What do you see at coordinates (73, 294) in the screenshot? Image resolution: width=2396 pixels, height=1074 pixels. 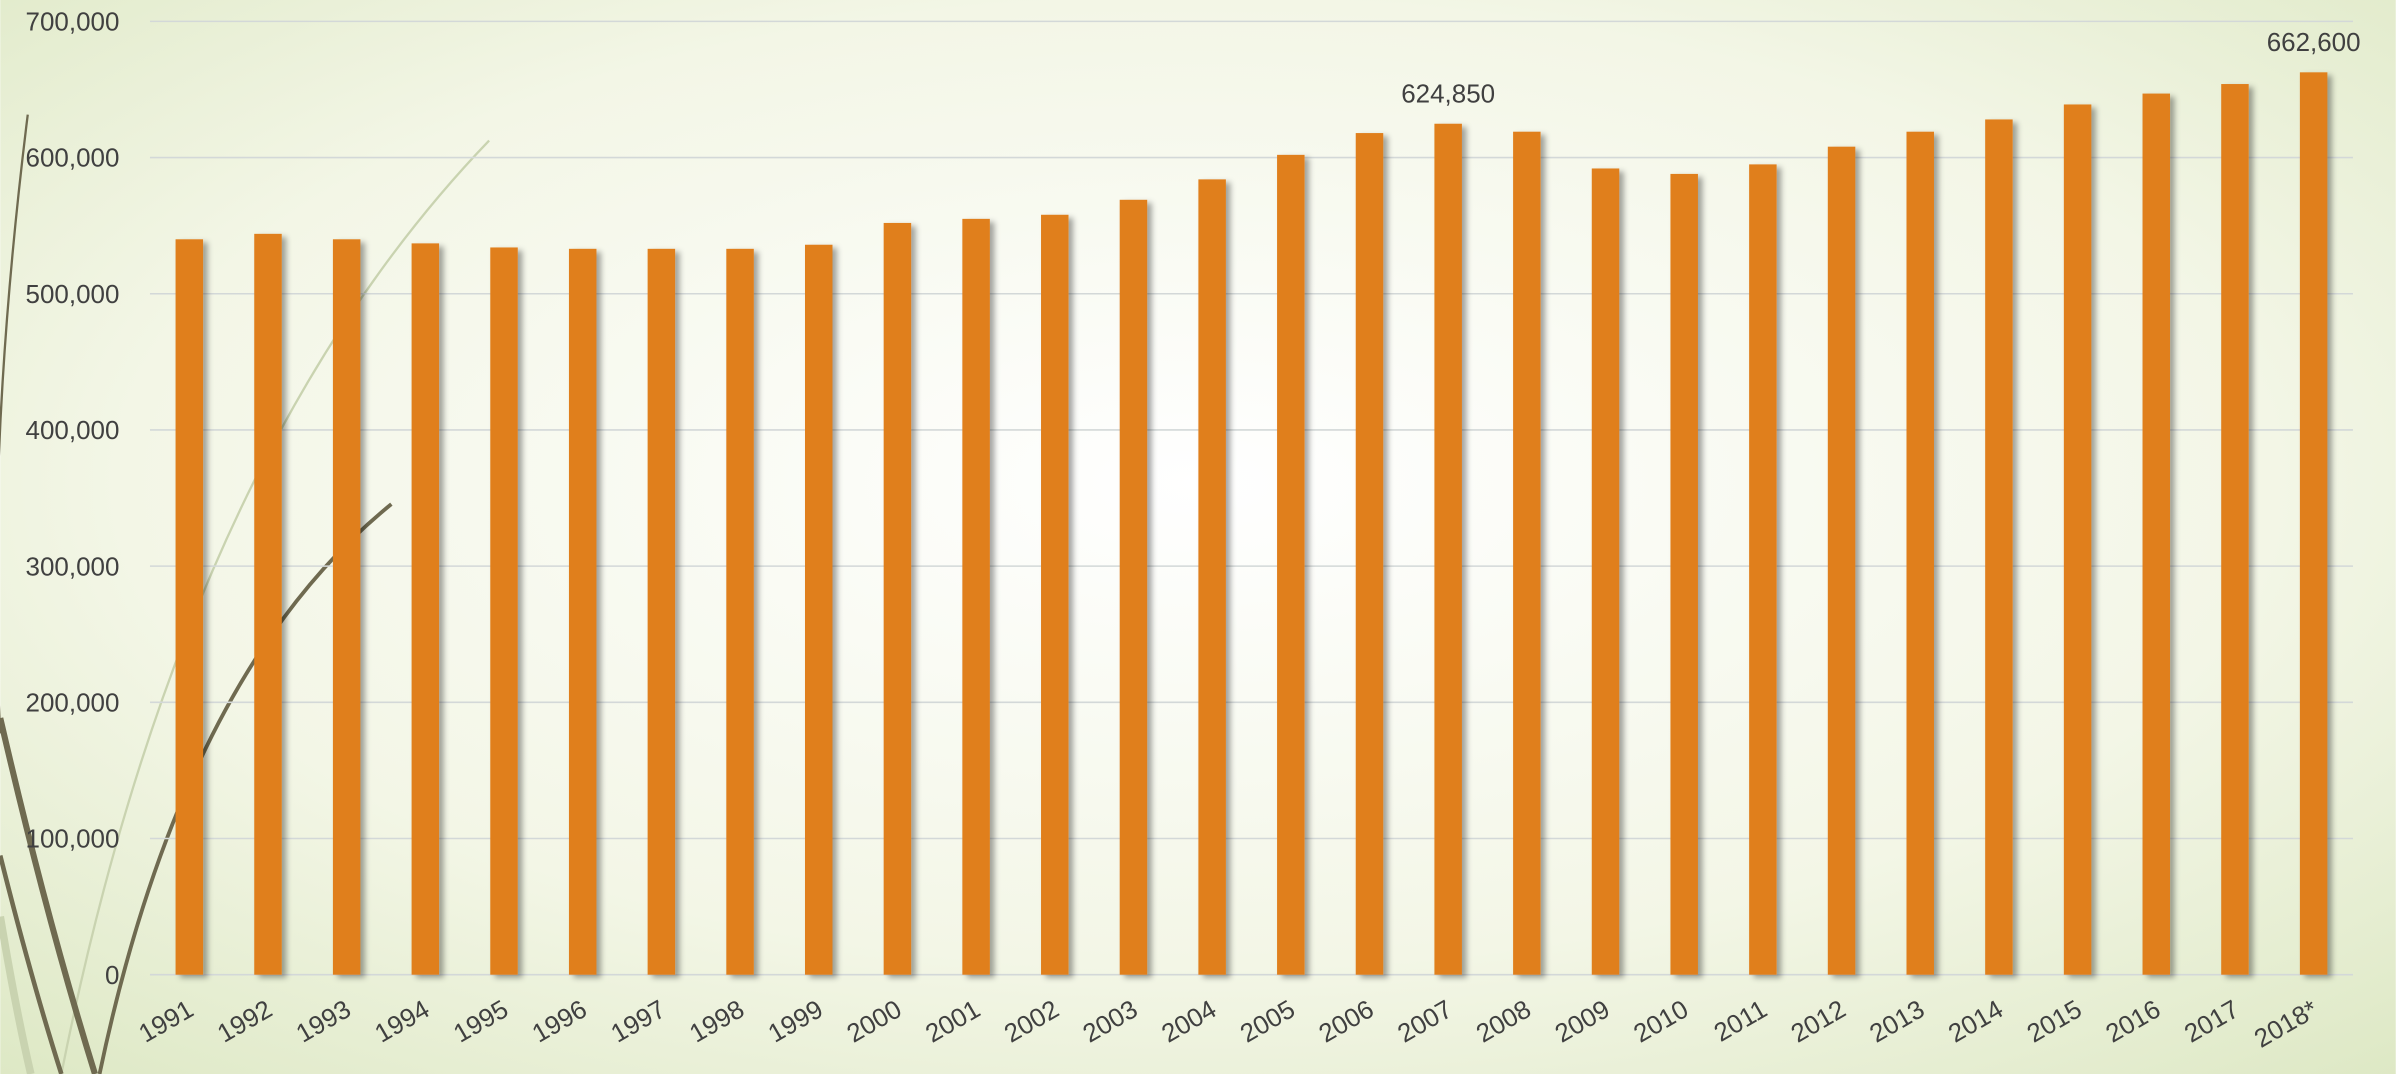 I see `y-tick-label: 500,000` at bounding box center [73, 294].